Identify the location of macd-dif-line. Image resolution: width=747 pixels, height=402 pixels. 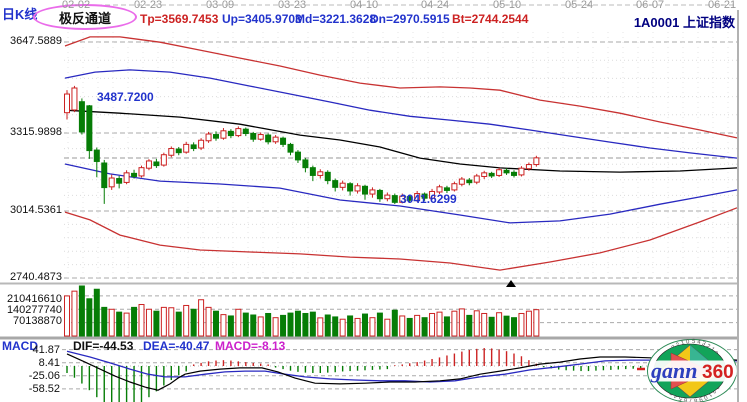
(402, 372).